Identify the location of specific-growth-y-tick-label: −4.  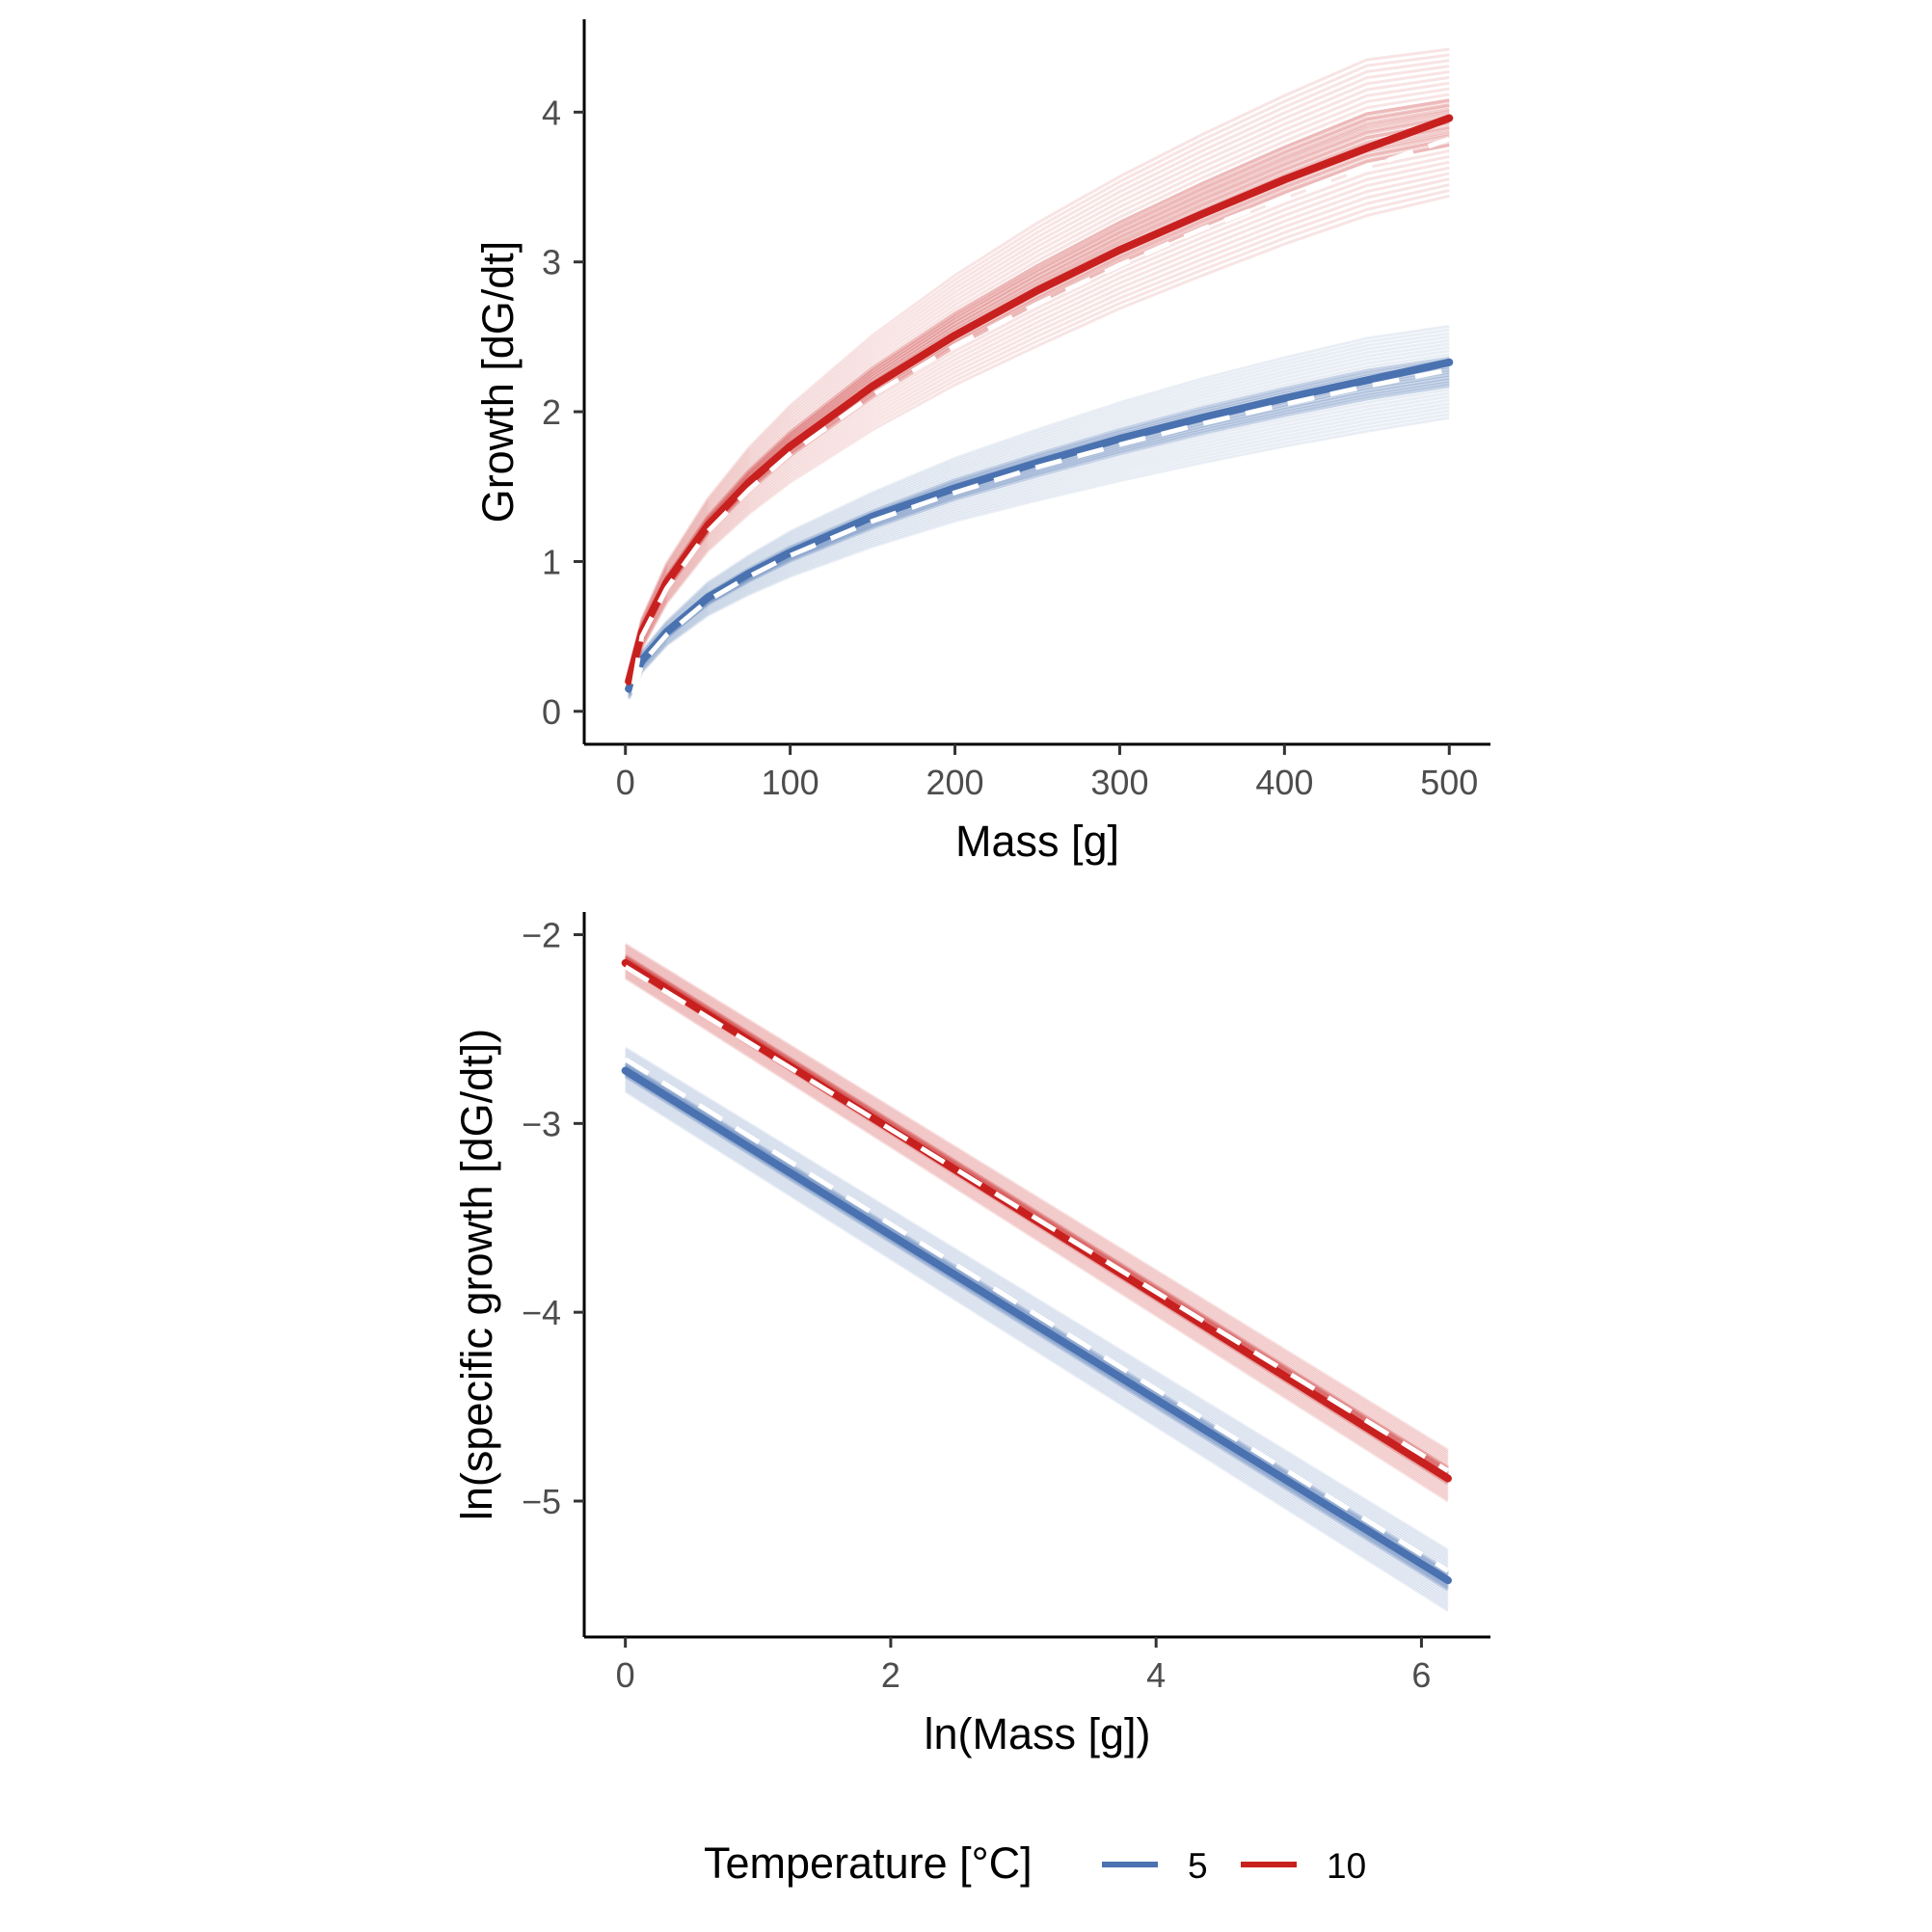
(542, 1313).